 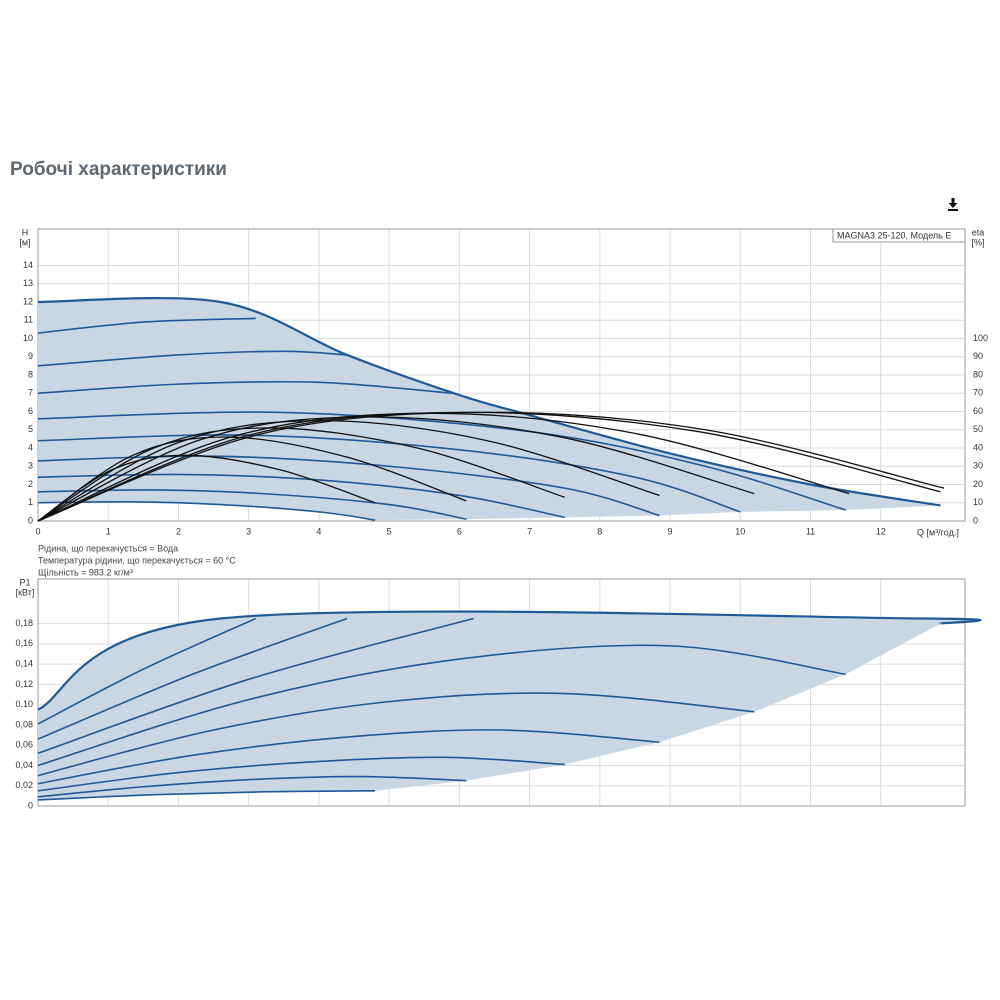 I want to click on y-tick-label: 1, so click(x=30, y=502).